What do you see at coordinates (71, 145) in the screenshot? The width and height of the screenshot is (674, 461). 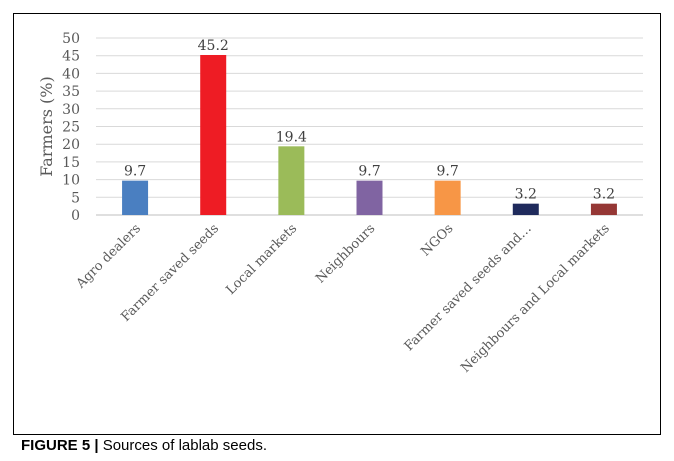 I see `y-tick-label: 20` at bounding box center [71, 145].